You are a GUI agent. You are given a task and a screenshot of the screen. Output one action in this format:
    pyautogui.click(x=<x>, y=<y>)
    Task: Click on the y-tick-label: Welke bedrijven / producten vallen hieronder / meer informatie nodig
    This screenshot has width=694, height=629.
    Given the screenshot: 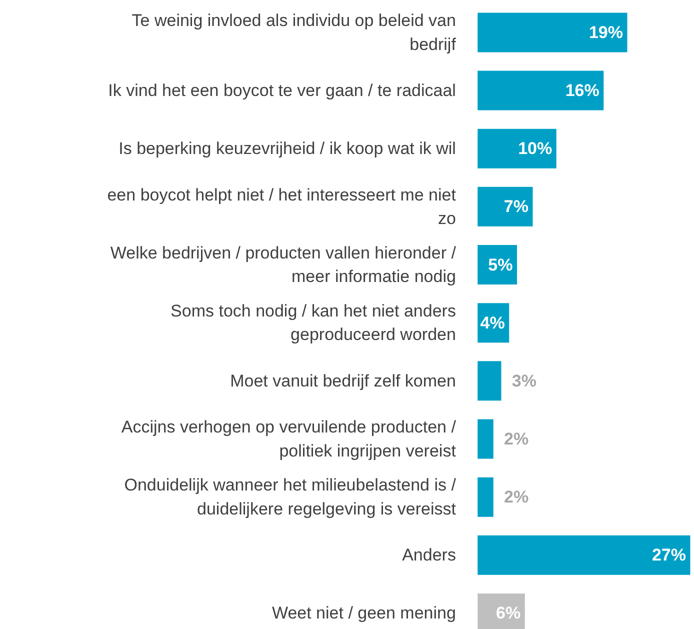 What is the action you would take?
    pyautogui.click(x=283, y=264)
    